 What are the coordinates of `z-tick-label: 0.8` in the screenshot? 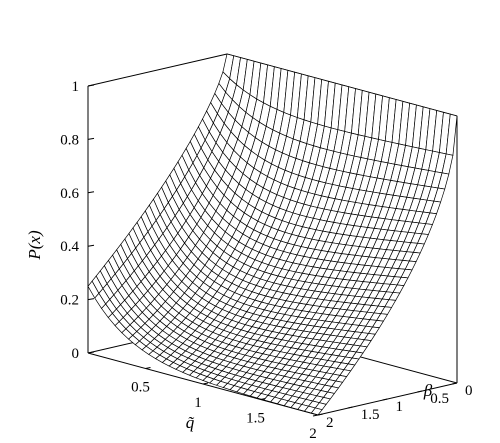 It's located at (69, 140).